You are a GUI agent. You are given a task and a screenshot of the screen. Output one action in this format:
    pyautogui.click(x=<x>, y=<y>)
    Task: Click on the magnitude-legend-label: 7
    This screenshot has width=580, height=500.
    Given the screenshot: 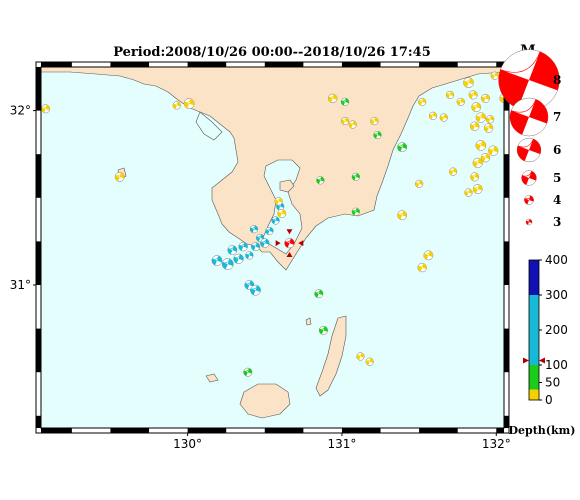 What is the action you would take?
    pyautogui.click(x=557, y=117)
    